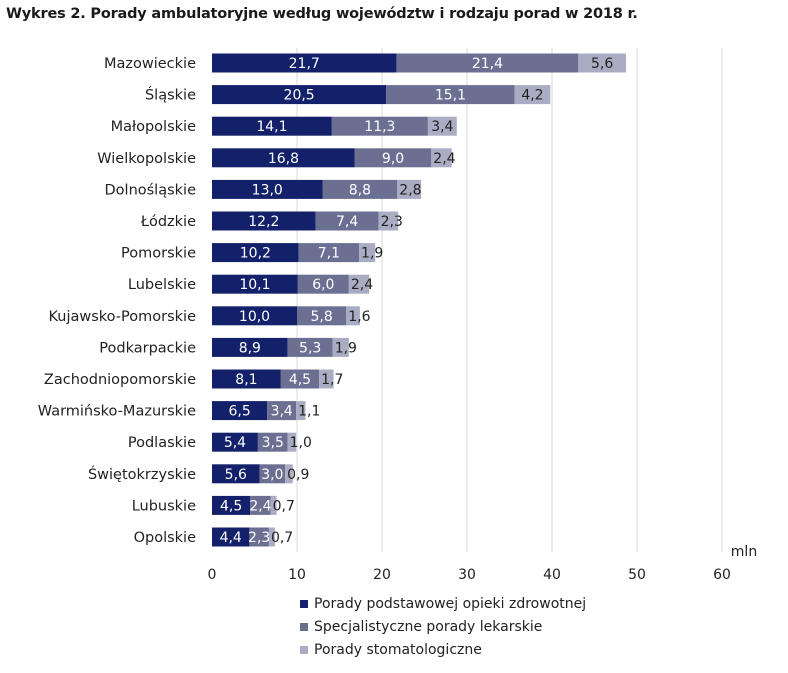  I want to click on data-label-pomorskie-series-2: 1,9, so click(372, 254).